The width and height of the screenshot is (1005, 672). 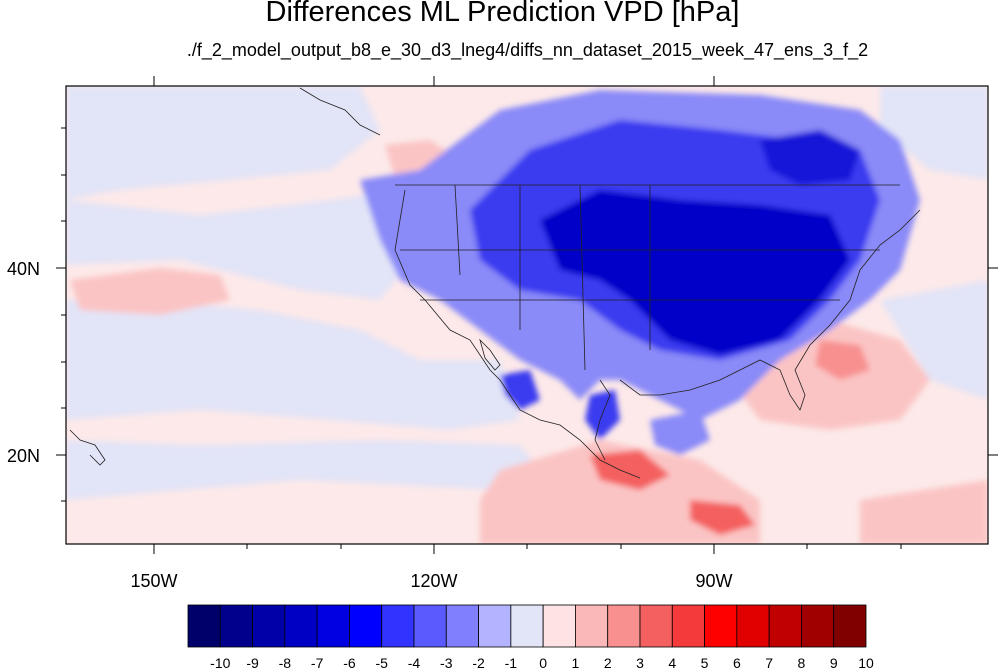 What do you see at coordinates (511, 663) in the screenshot?
I see `colorbar-label: -1` at bounding box center [511, 663].